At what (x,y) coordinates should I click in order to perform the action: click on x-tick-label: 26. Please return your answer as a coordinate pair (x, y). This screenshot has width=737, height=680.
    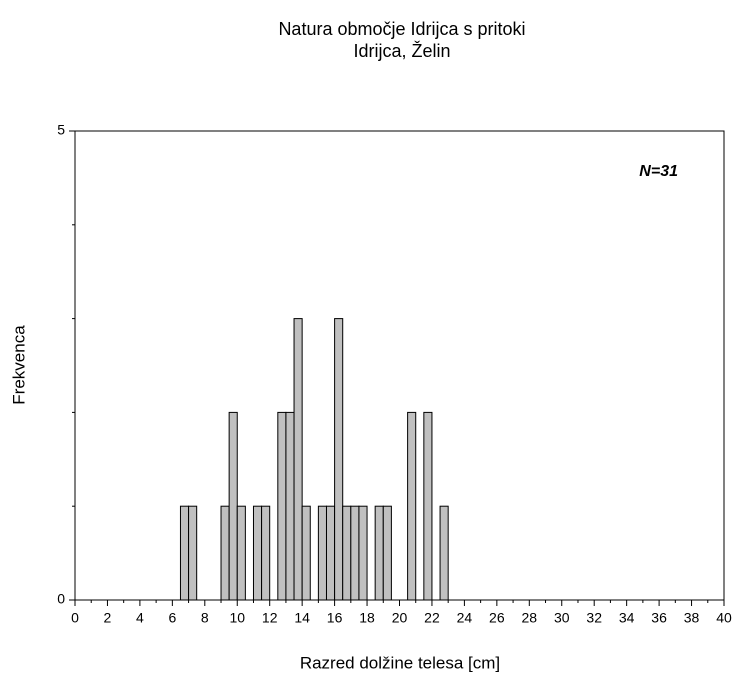
    Looking at the image, I should click on (497, 618).